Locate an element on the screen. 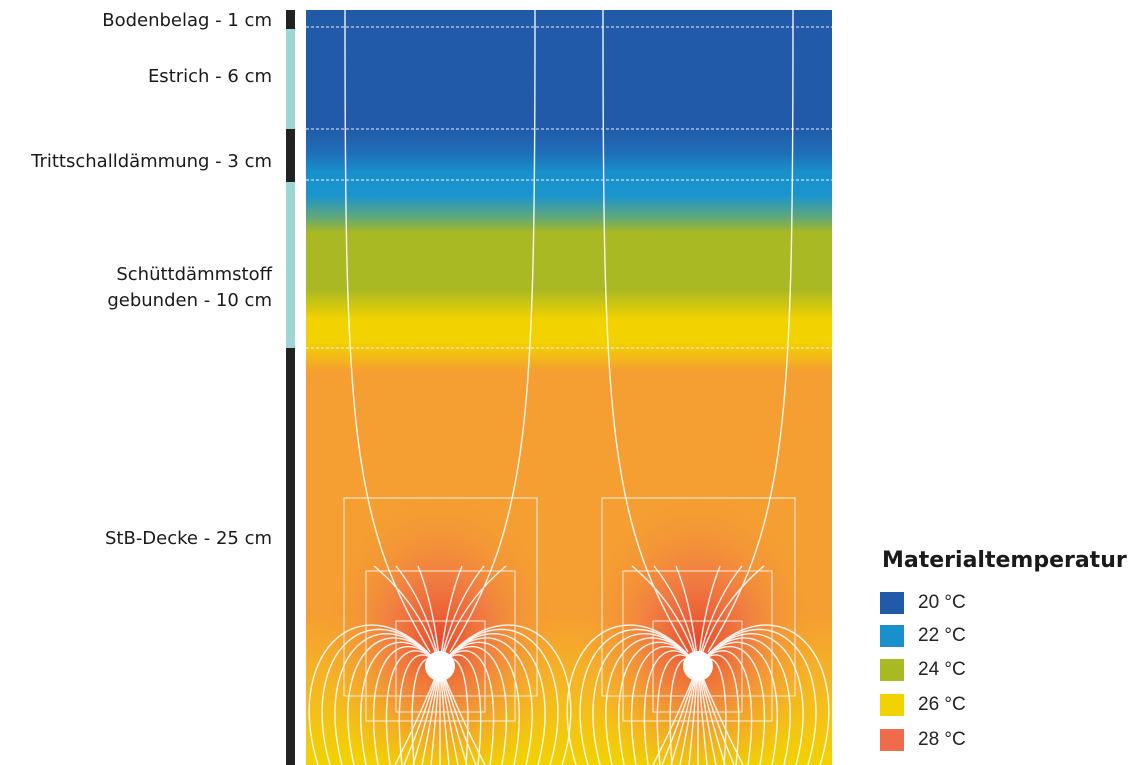  heating-pipe-left is located at coordinates (440, 666).